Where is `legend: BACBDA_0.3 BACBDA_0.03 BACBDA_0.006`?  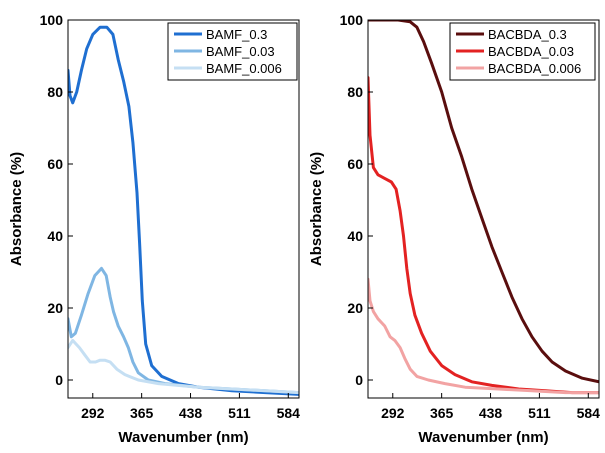
legend: BACBDA_0.3 BACBDA_0.03 BACBDA_0.006 is located at coordinates (522, 51).